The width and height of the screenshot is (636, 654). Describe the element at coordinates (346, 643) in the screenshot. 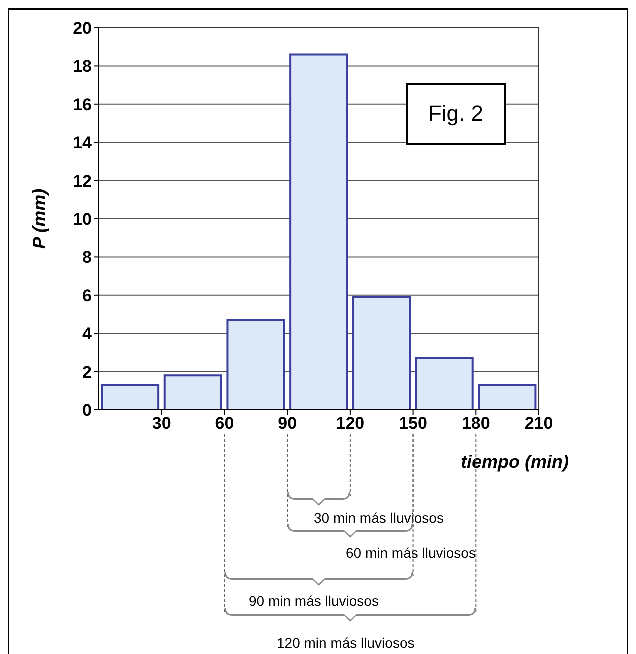

I see `text: 120 min más lluviosos` at that location.